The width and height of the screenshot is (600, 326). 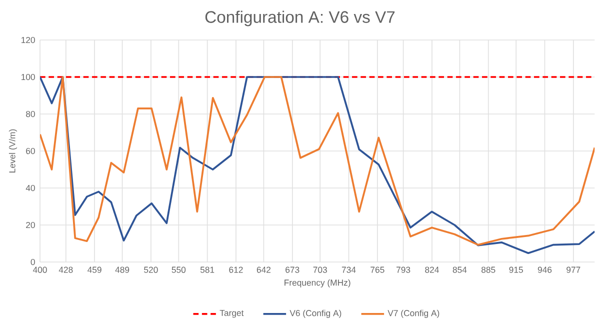 What do you see at coordinates (489, 269) in the screenshot?
I see `x-tick-label: 885` at bounding box center [489, 269].